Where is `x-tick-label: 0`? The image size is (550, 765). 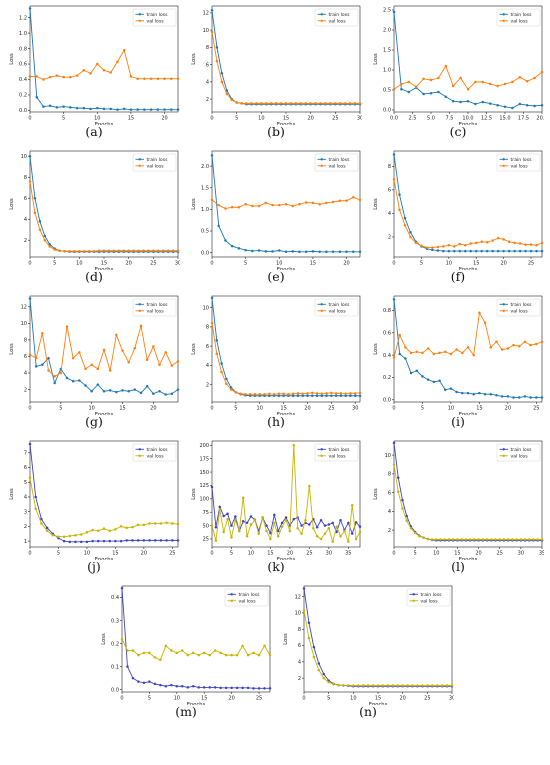
x-tick-label: 0 is located at coordinates (29, 409).